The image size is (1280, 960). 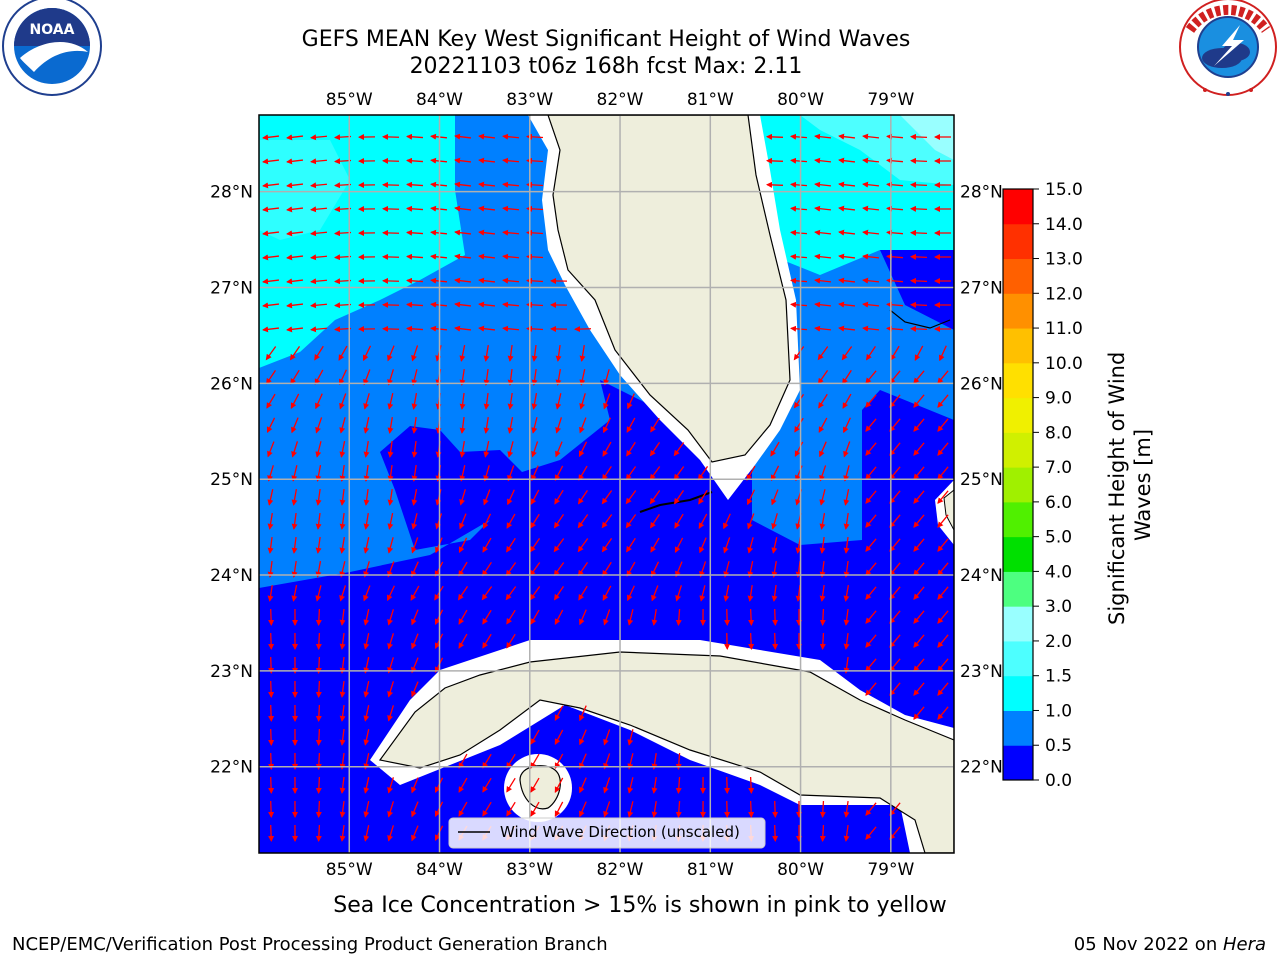 I want to click on lon-tick-label-bottom: 84°W, so click(x=439, y=870).